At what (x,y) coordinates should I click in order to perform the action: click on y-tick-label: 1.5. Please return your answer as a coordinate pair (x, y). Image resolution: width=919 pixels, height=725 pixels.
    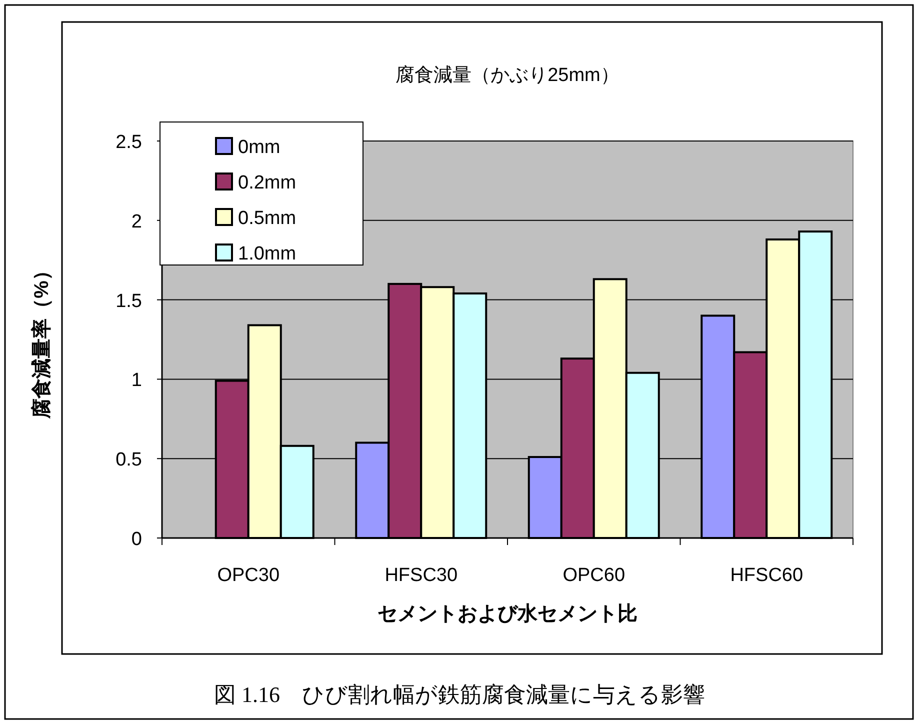
    Looking at the image, I should click on (129, 301).